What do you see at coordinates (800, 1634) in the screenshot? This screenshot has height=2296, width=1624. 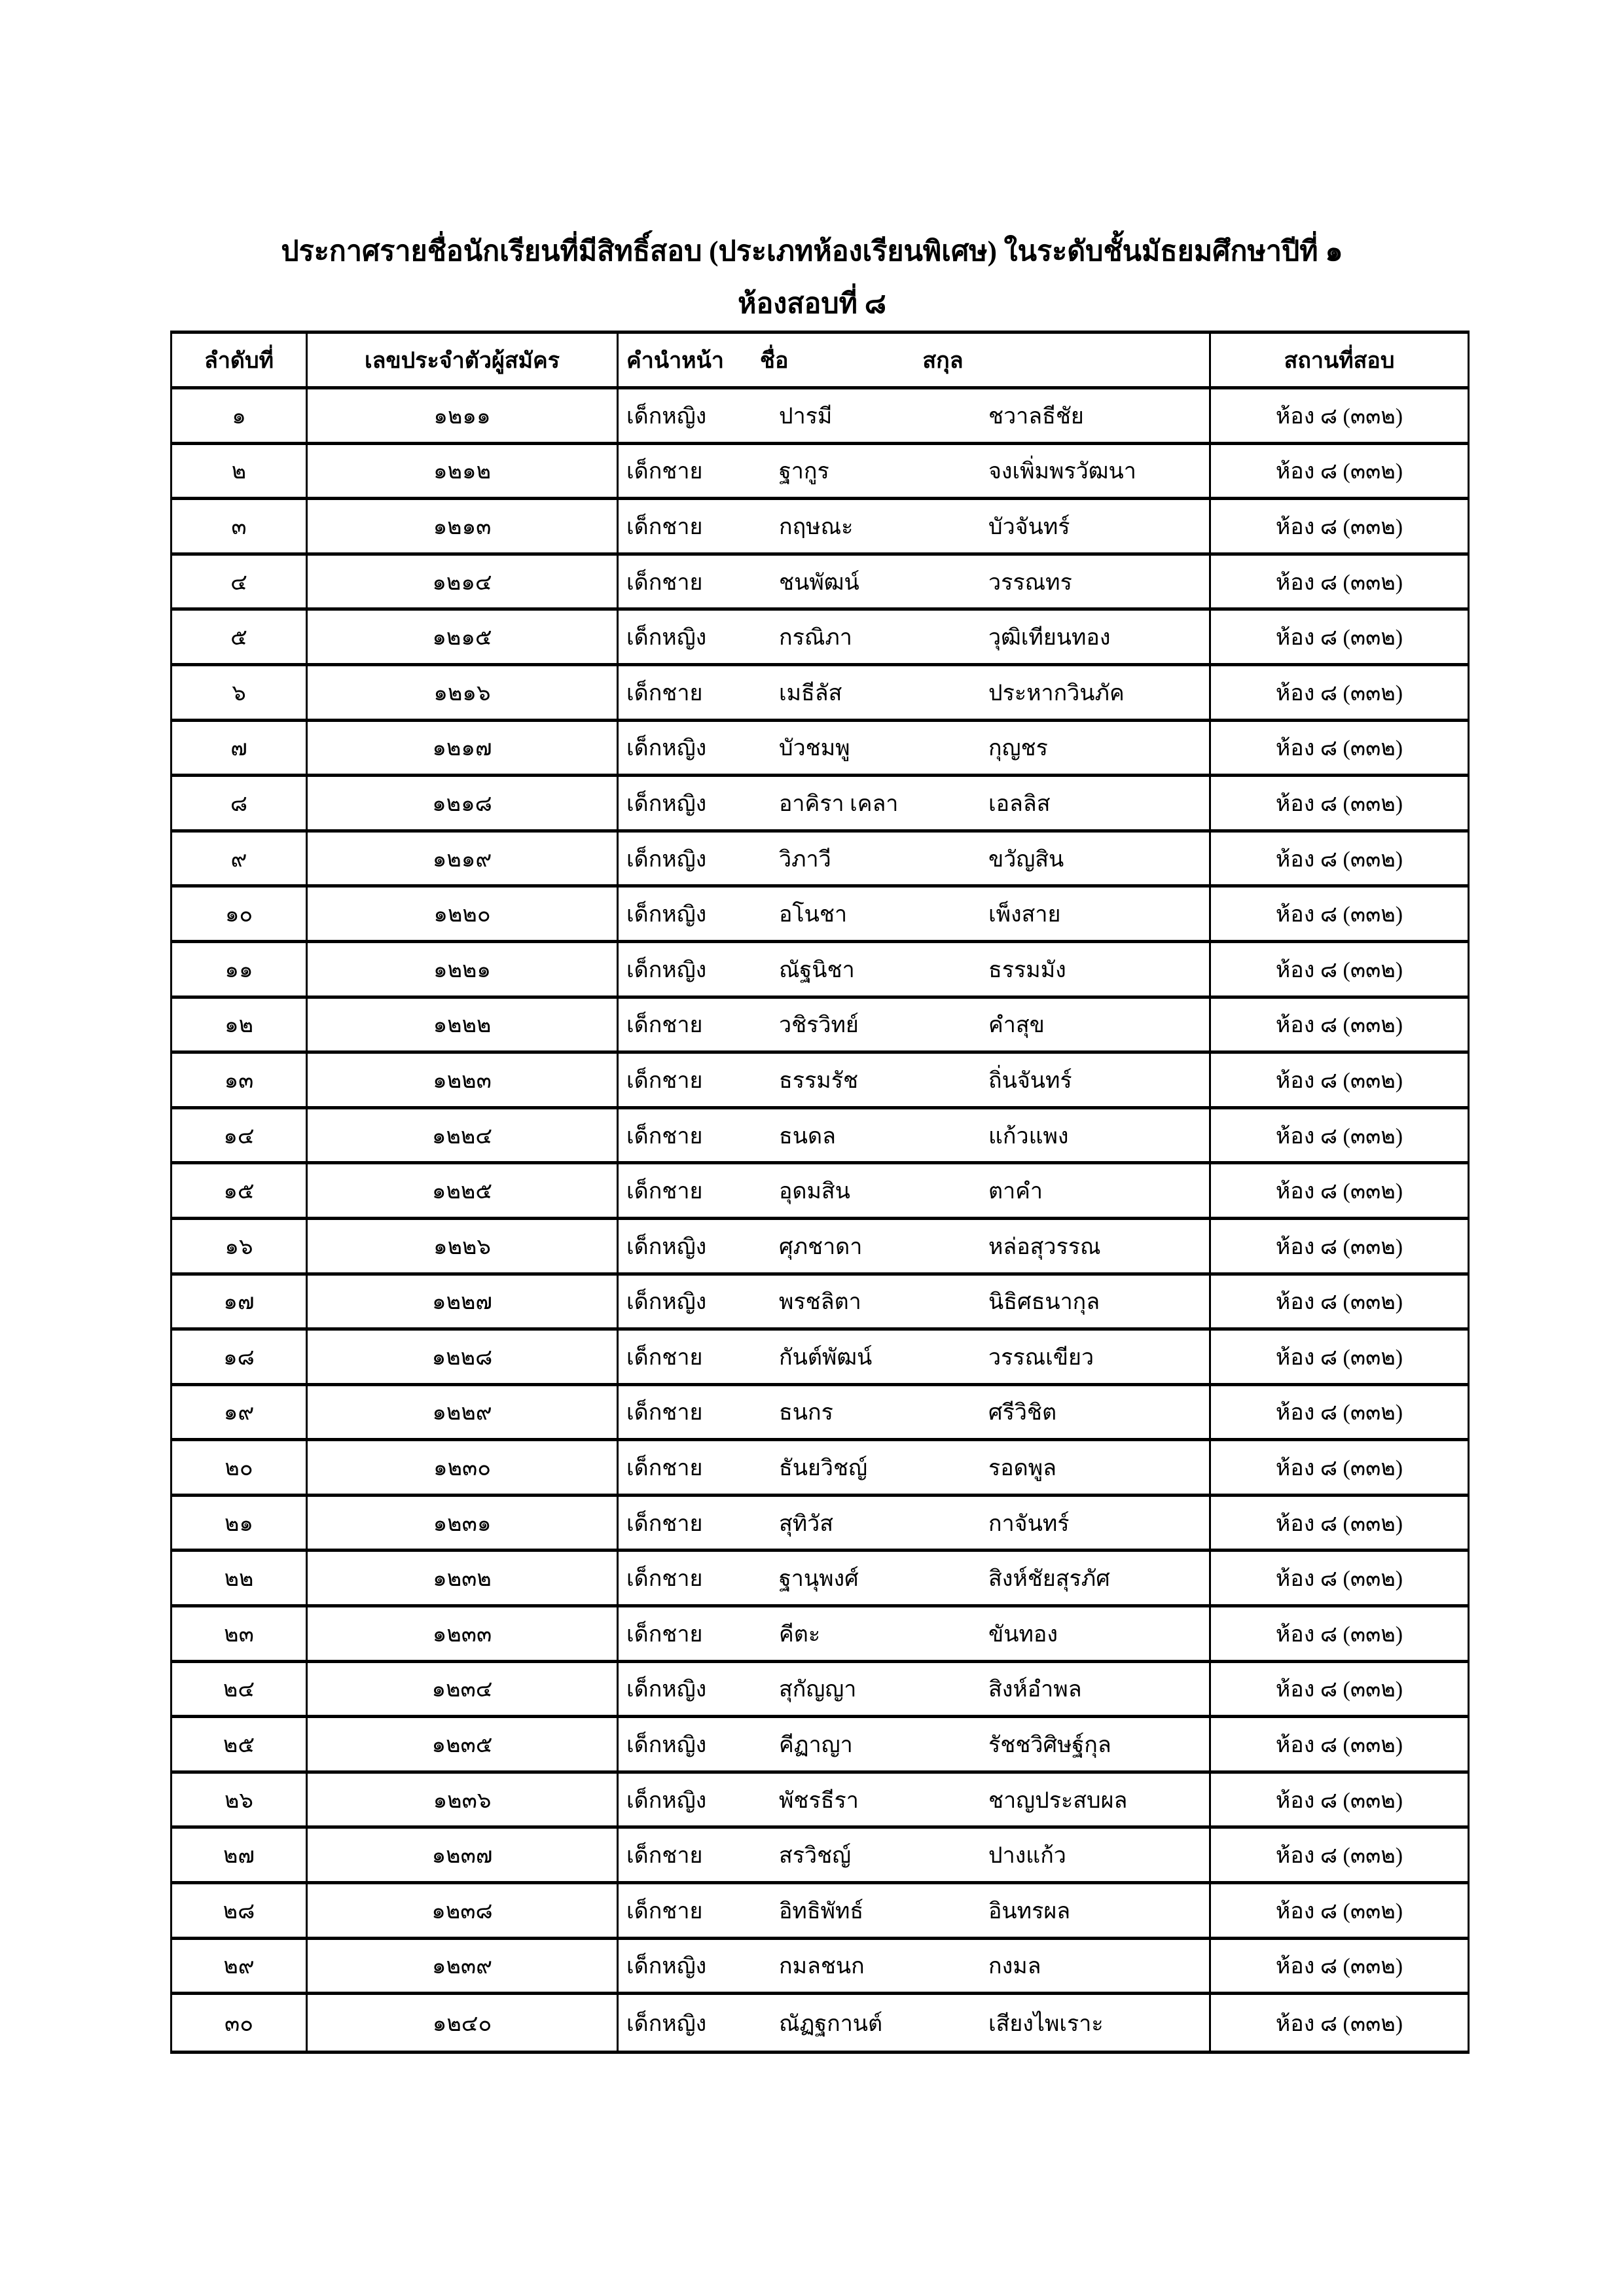 I see `cell-first-name: คีตะ` at bounding box center [800, 1634].